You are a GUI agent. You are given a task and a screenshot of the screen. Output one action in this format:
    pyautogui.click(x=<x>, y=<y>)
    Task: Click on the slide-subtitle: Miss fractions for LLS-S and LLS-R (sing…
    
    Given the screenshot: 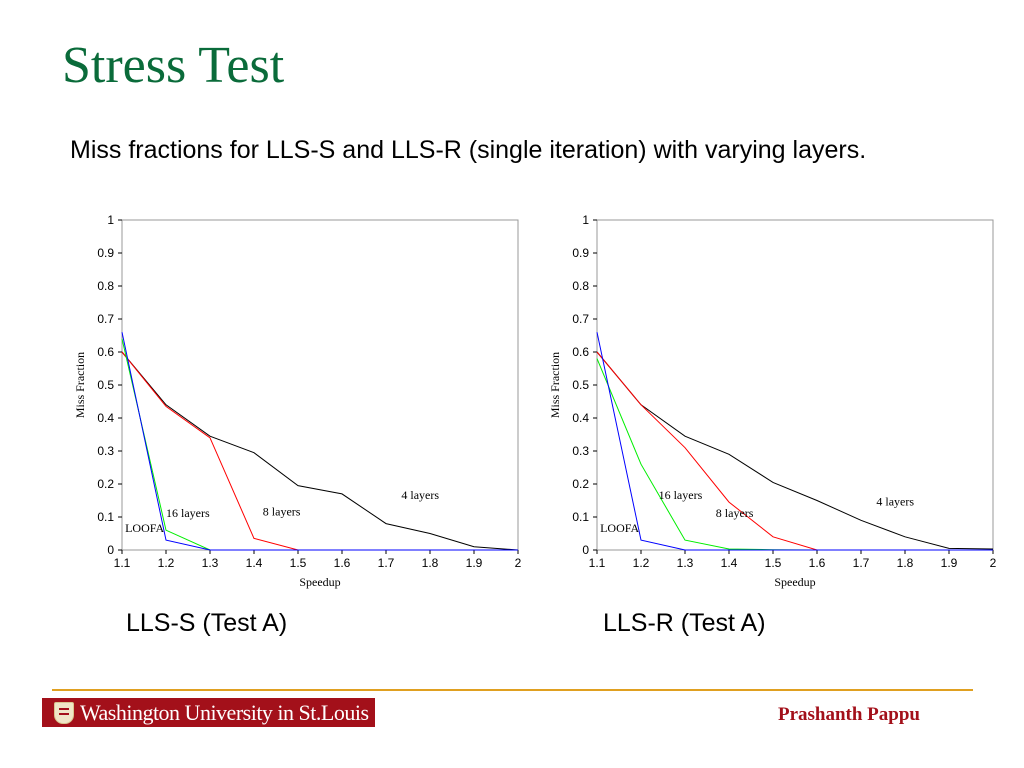 What is the action you would take?
    pyautogui.click(x=468, y=150)
    